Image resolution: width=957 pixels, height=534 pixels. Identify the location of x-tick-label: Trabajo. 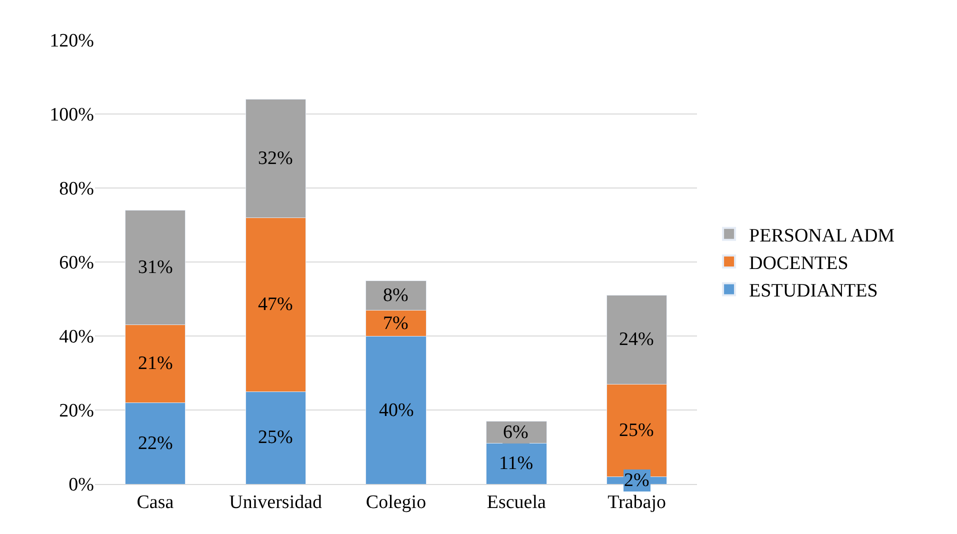
(637, 502).